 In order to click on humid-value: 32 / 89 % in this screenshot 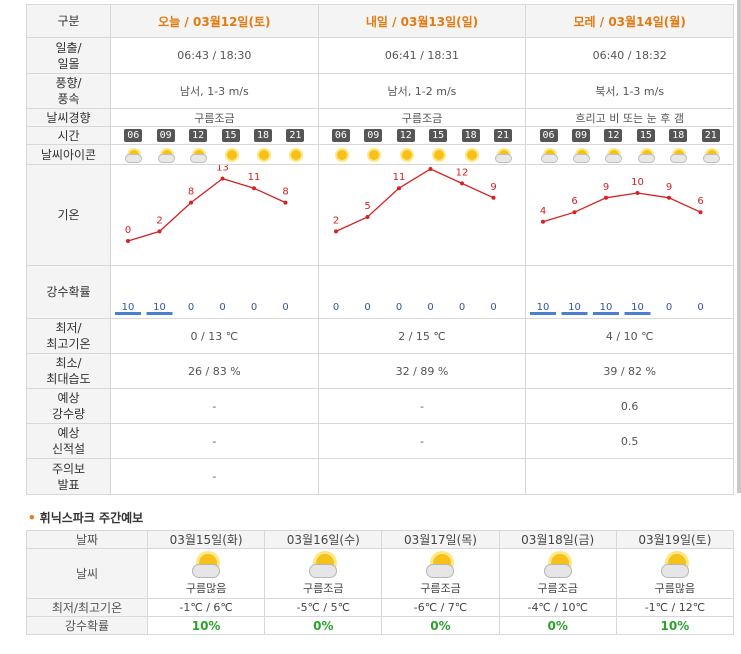, I will do `click(422, 371)`.